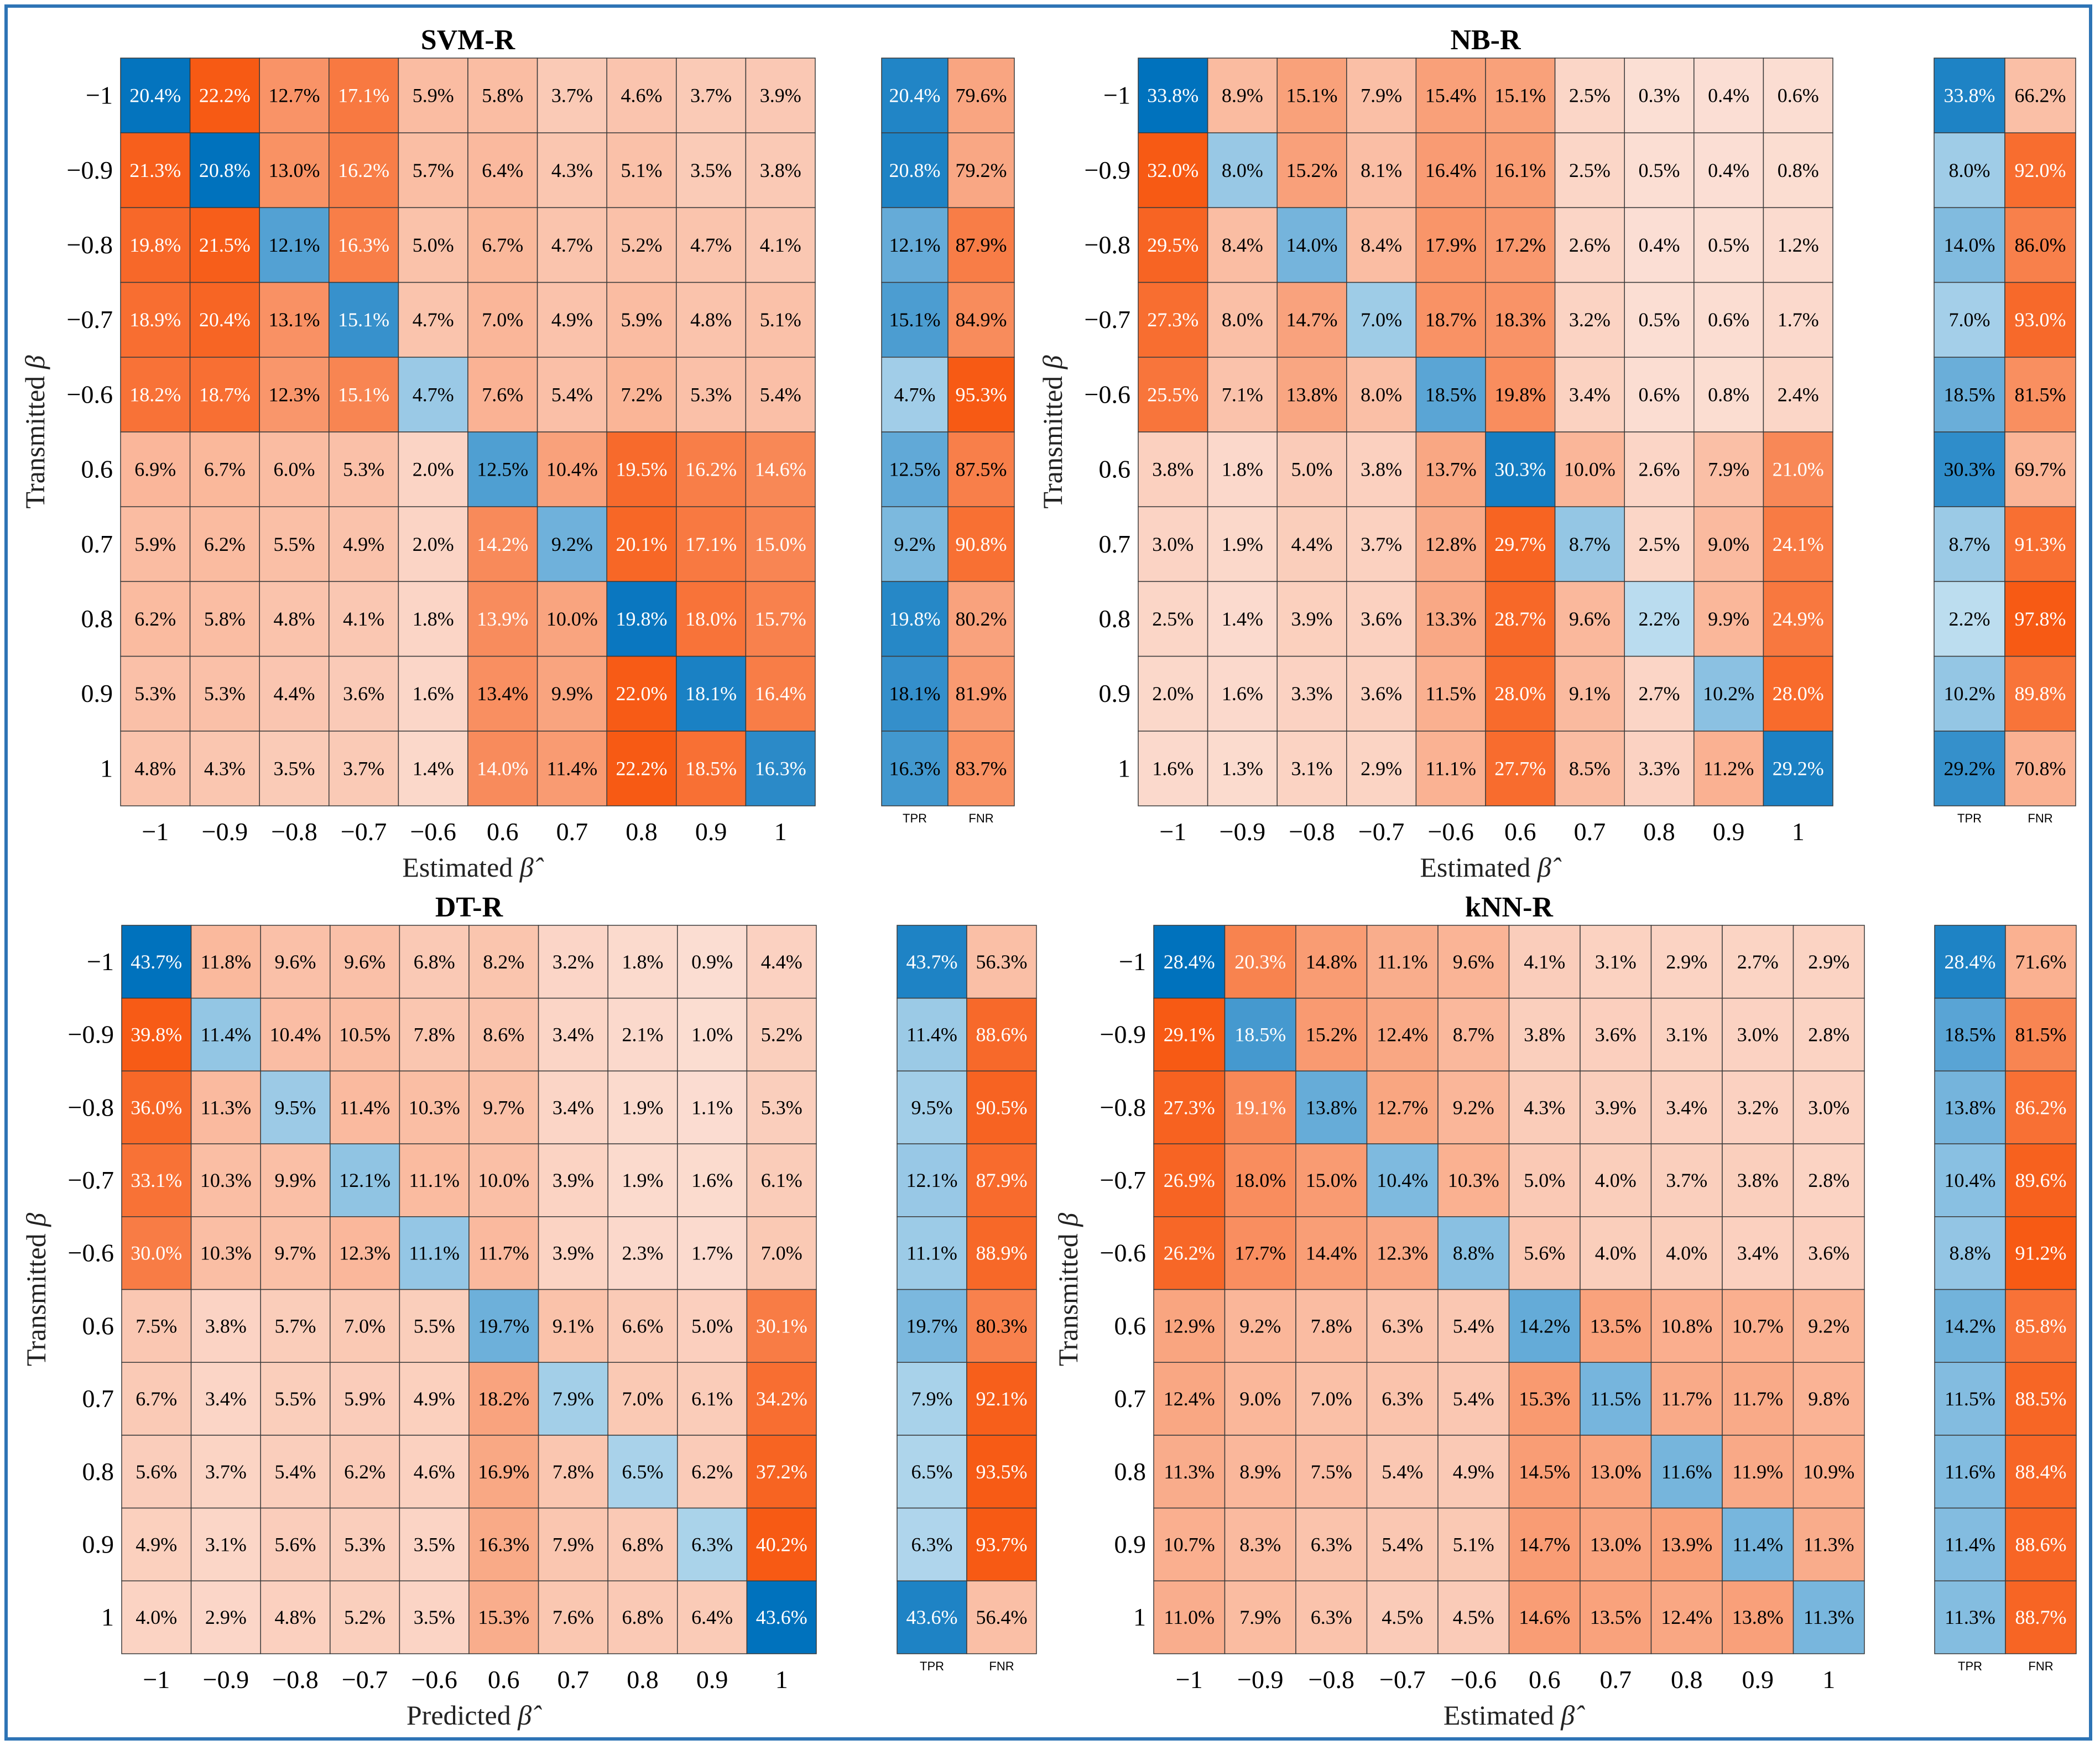 The image size is (2100, 1745). I want to click on x-axis-label: Estimated β̂, so click(1490, 867).